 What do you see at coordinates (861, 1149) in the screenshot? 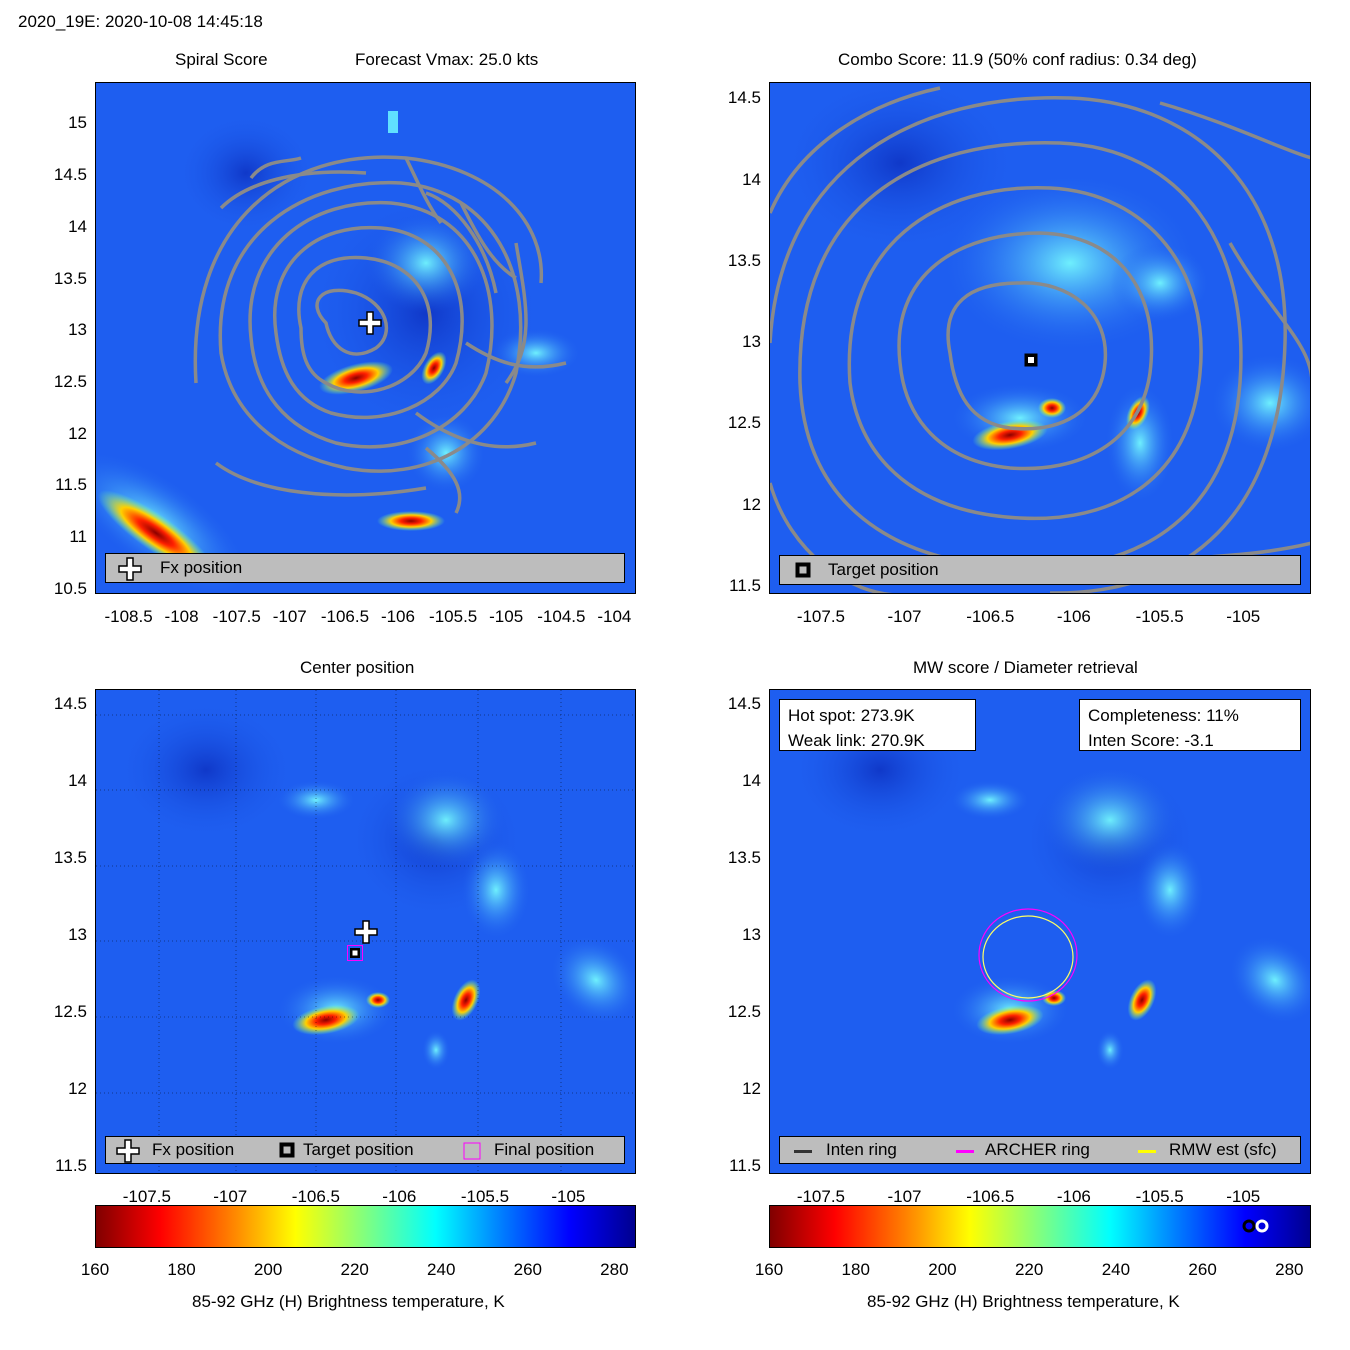
I see `legend-inten-ring: Inten ring` at bounding box center [861, 1149].